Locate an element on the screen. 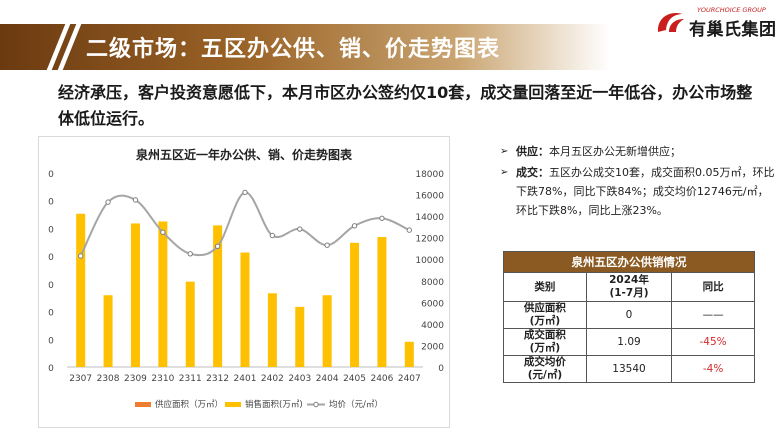 This screenshot has width=780, height=438. bullet-supply: ➢ 供应：本月五区办公无新增供应； is located at coordinates (637, 151).